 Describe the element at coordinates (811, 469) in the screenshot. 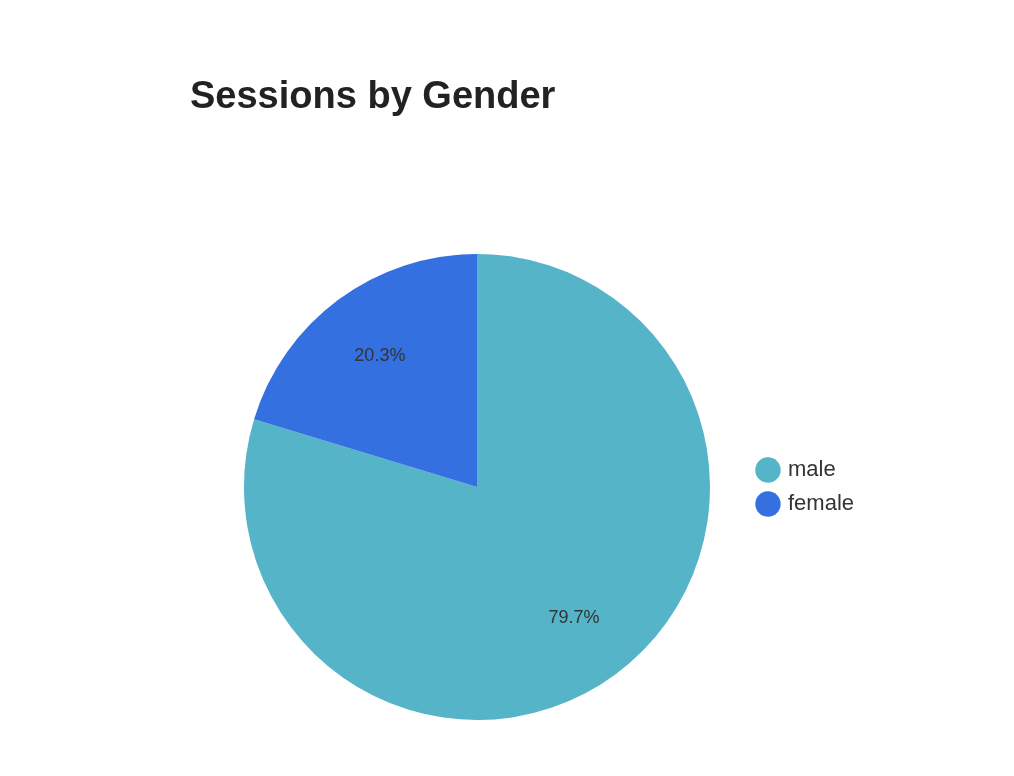

I see `legend-label: male` at that location.